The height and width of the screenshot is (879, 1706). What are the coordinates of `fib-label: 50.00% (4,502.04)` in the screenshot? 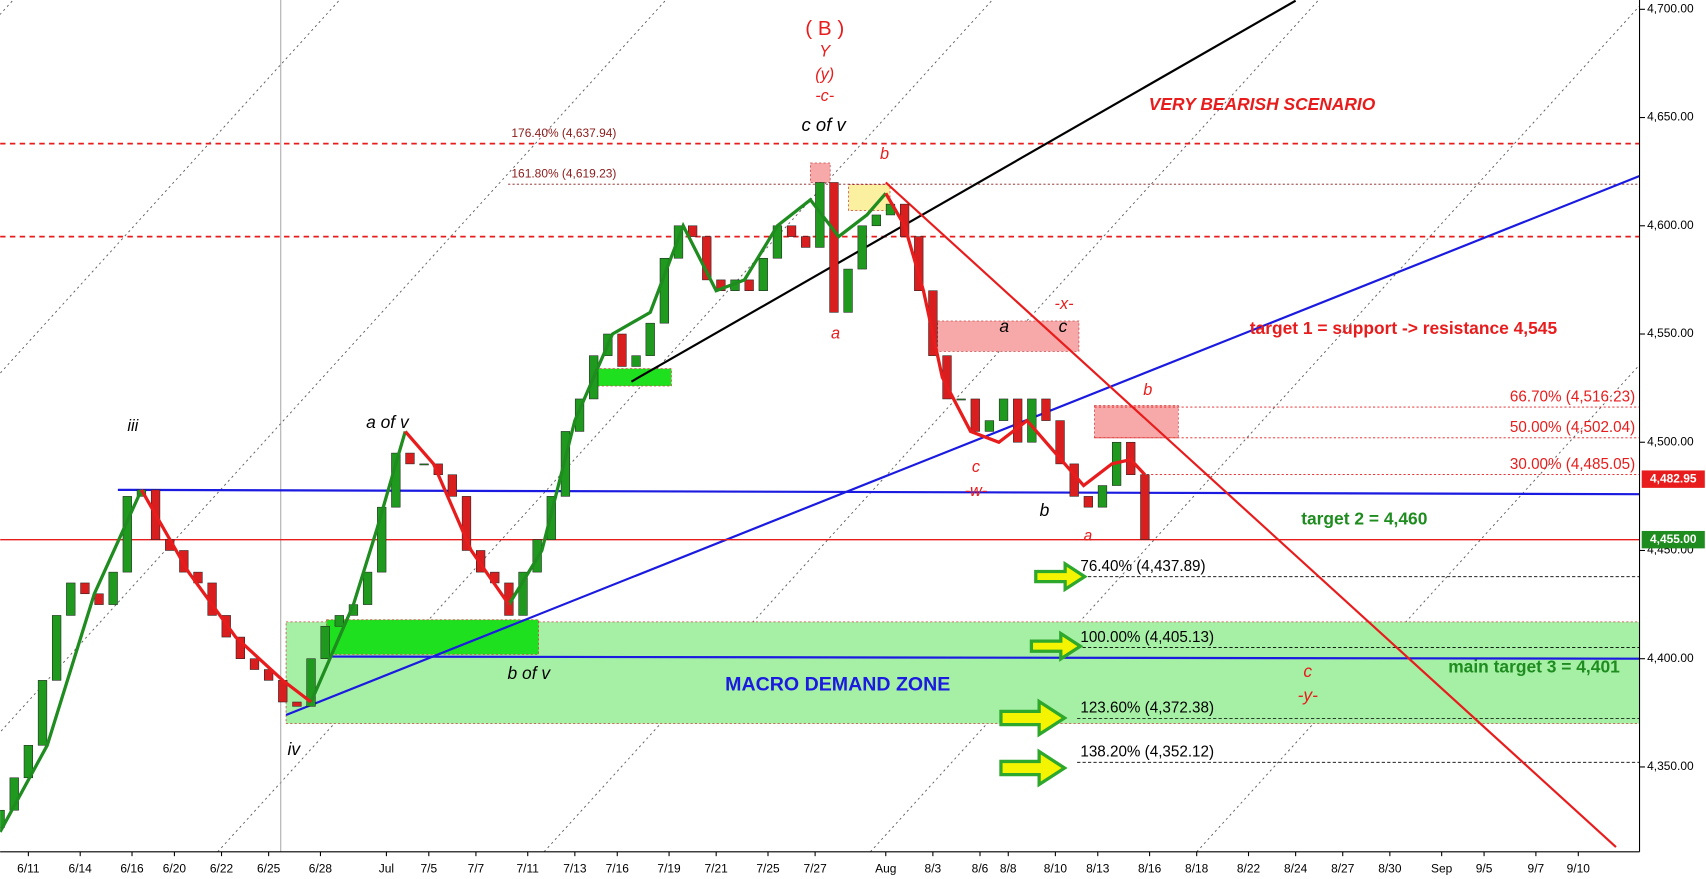 It's located at (1572, 427).